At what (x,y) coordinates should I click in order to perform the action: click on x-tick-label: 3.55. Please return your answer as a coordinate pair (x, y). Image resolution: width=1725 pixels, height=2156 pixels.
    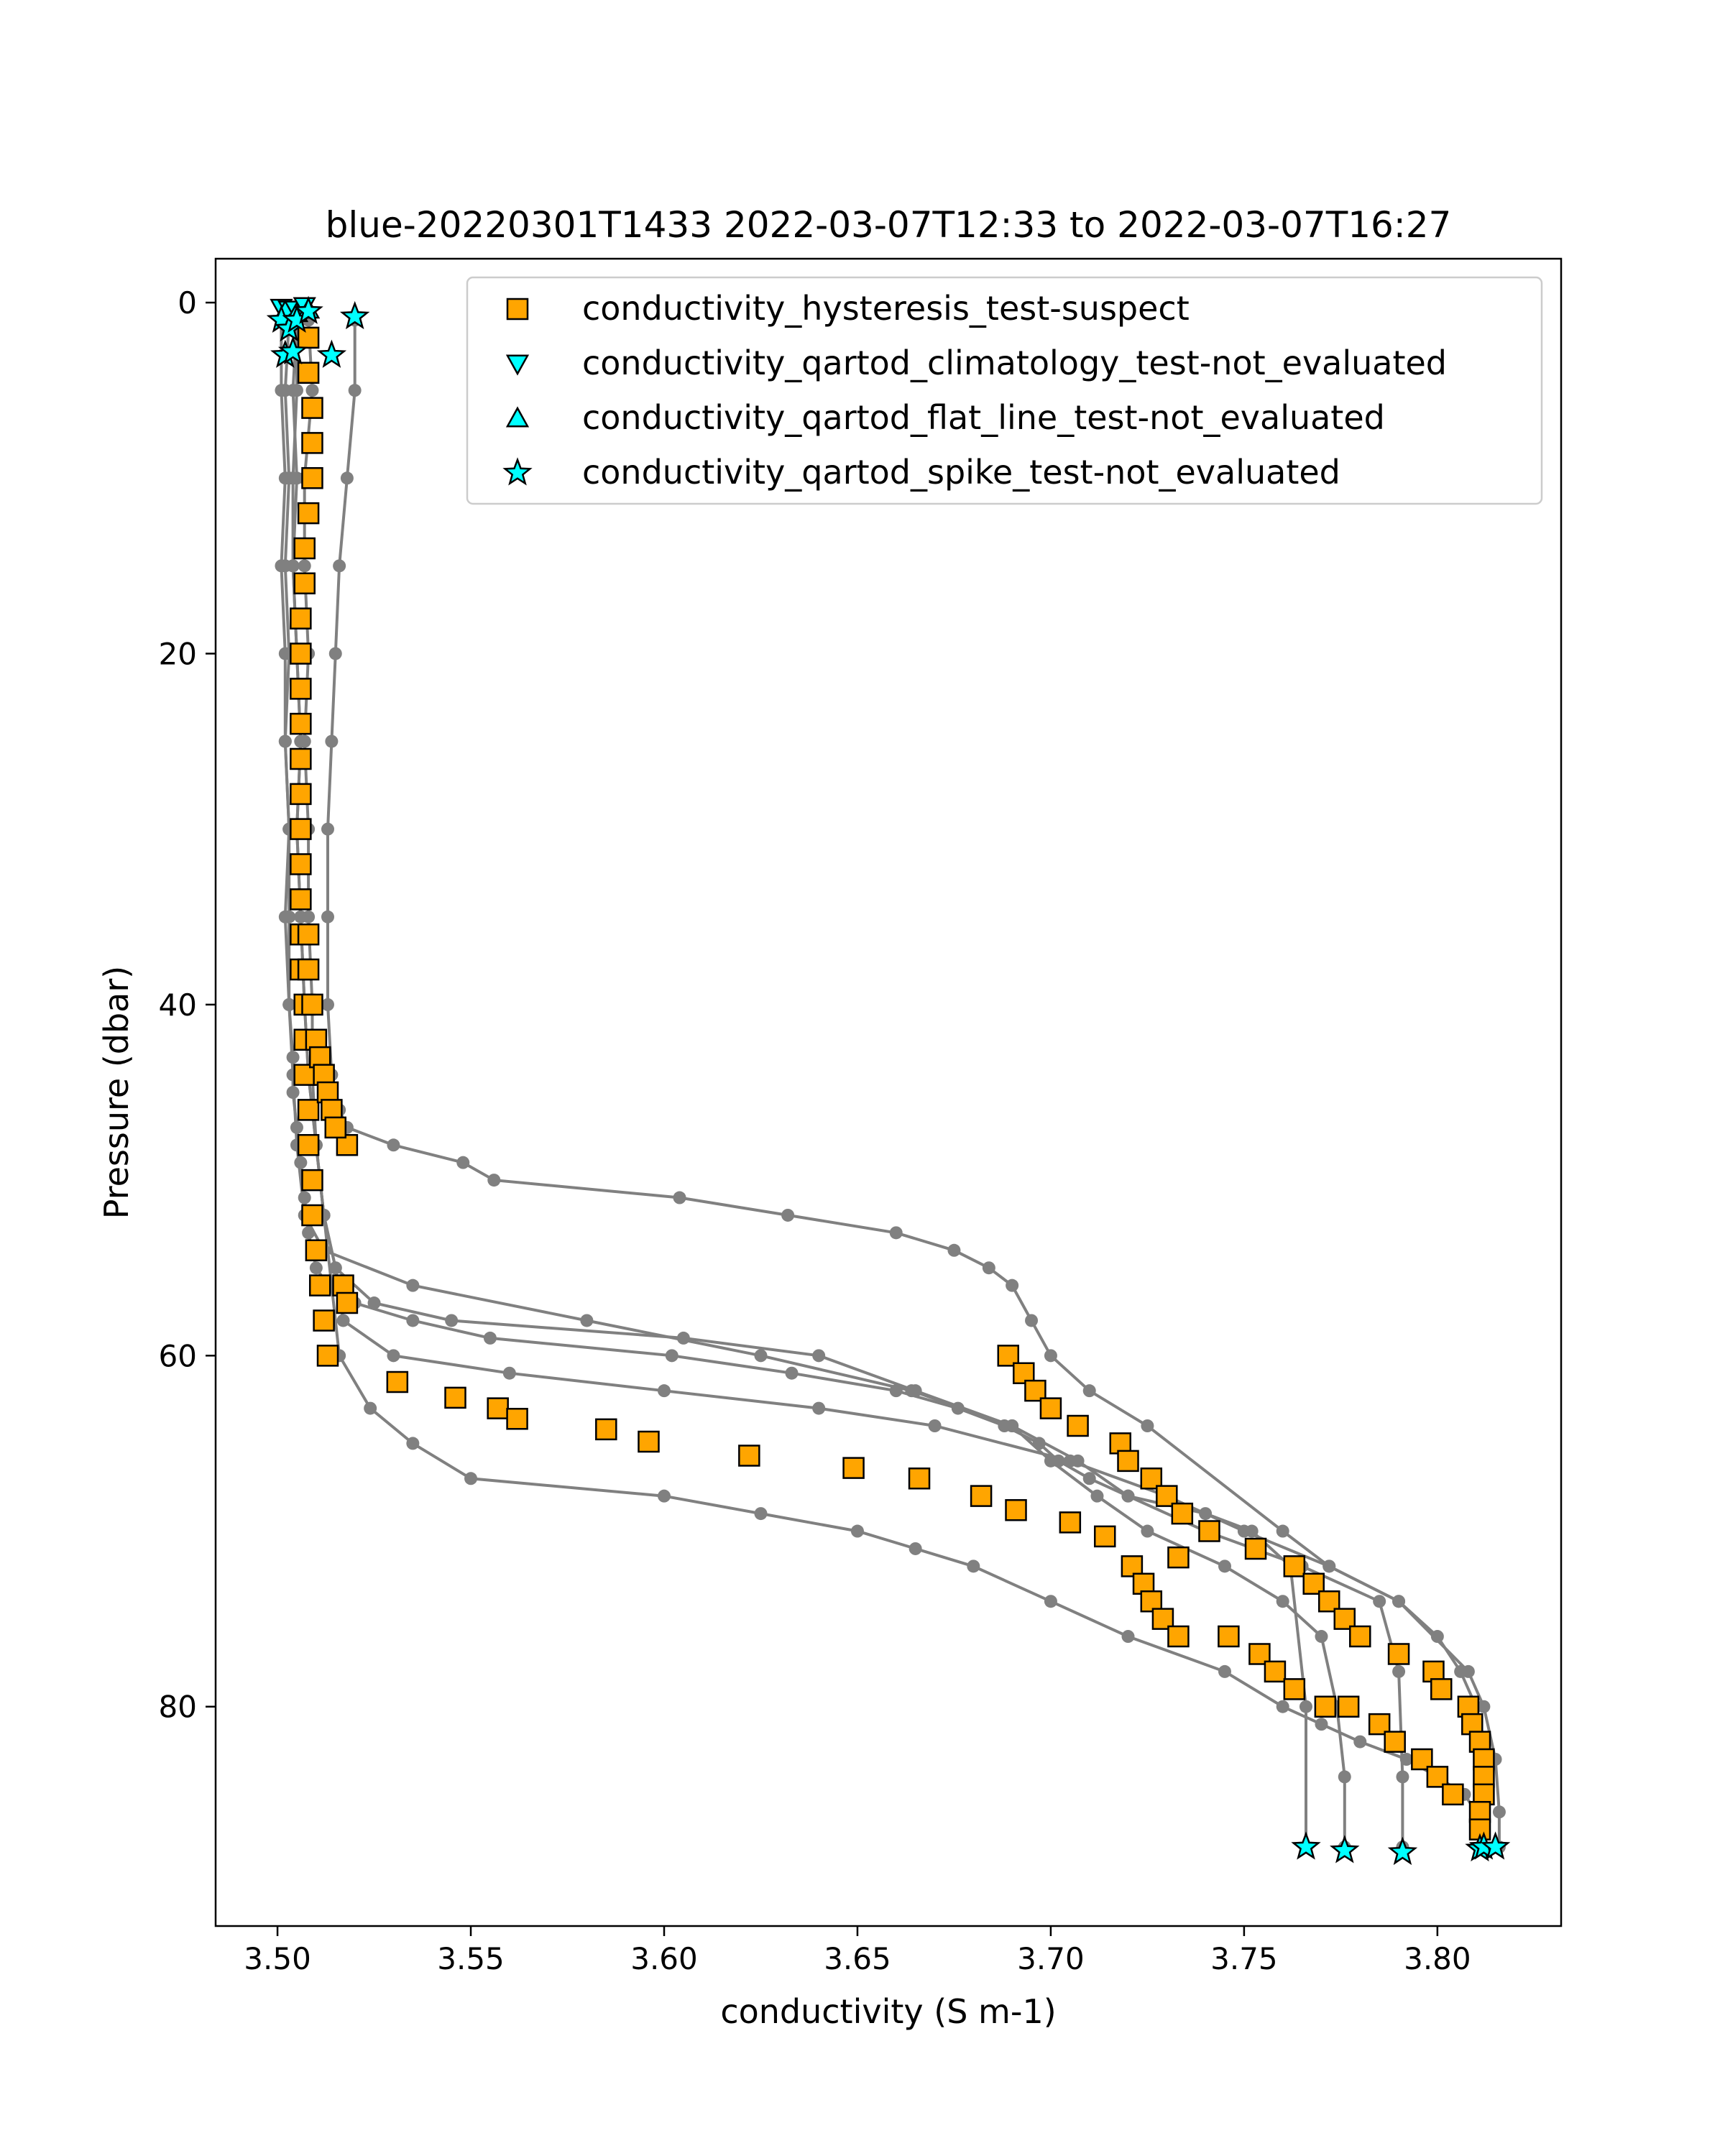
    Looking at the image, I should click on (471, 1958).